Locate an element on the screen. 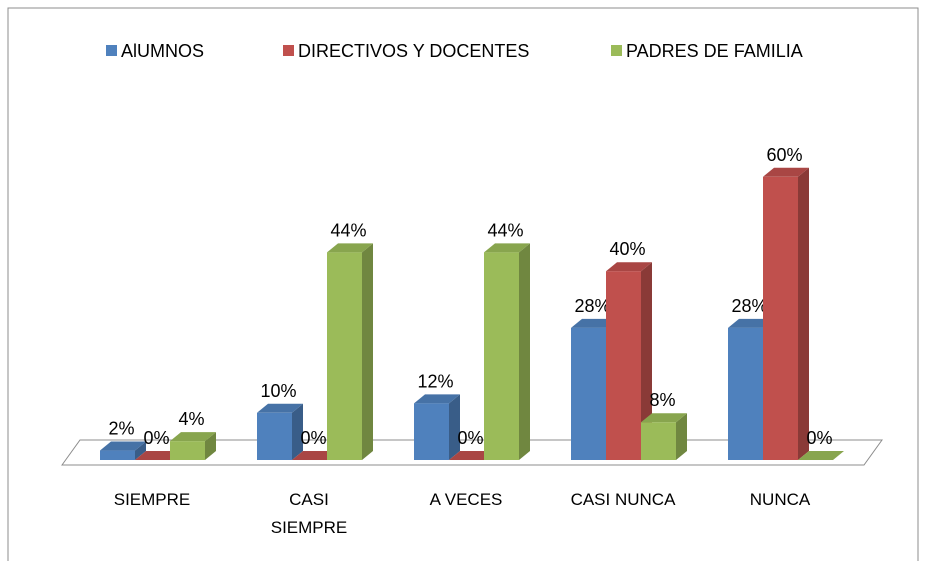  x-tick-label: A VECES is located at coordinates (466, 499).